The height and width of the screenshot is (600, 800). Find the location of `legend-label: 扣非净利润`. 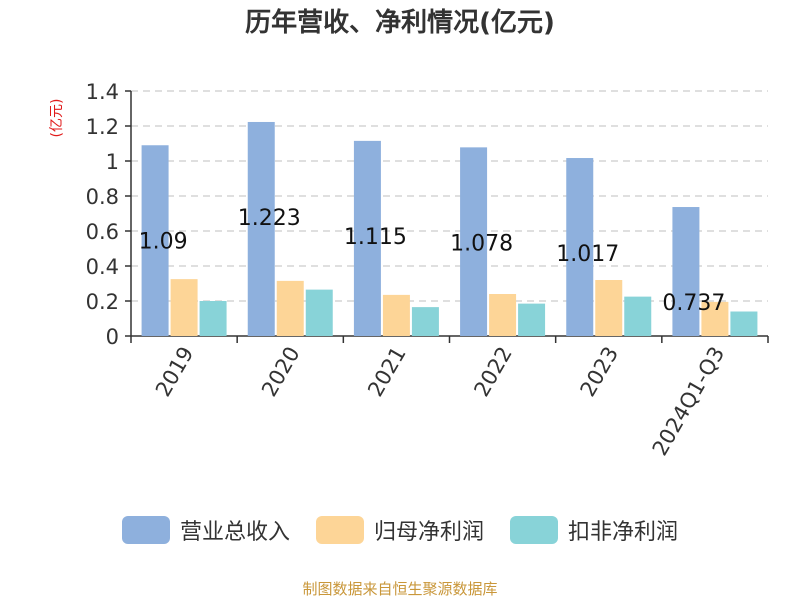

legend-label: 扣非净利润 is located at coordinates (623, 532).